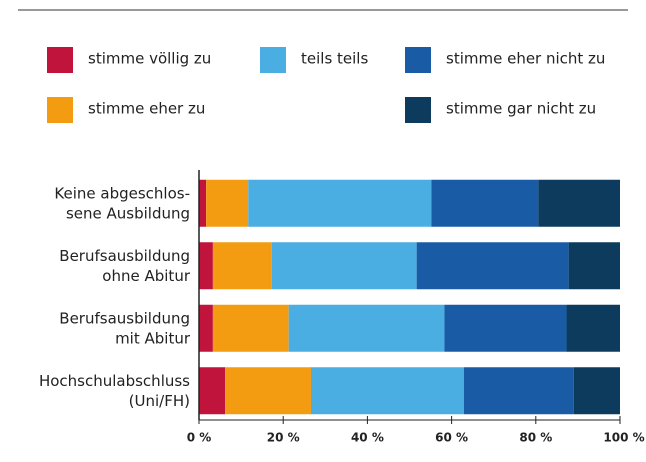  What do you see at coordinates (525, 59) in the screenshot?
I see `legend-label: stimme eher nicht zu` at bounding box center [525, 59].